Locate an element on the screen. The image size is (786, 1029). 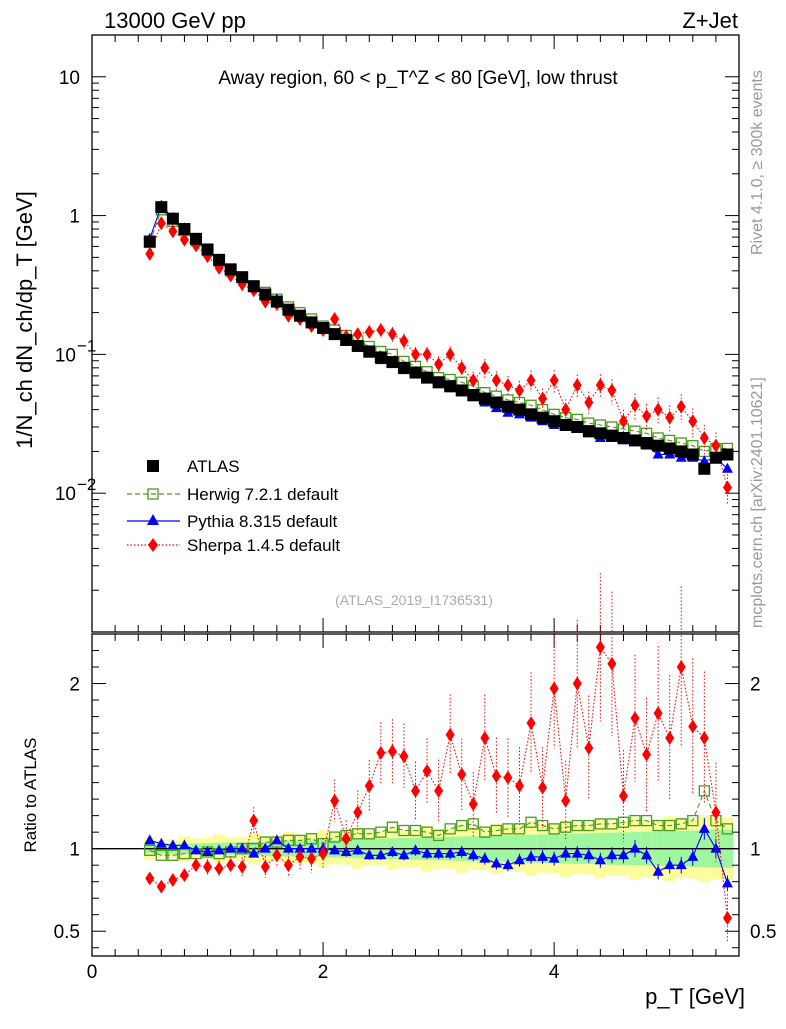
y-tick-label: 1 is located at coordinates (74, 217).